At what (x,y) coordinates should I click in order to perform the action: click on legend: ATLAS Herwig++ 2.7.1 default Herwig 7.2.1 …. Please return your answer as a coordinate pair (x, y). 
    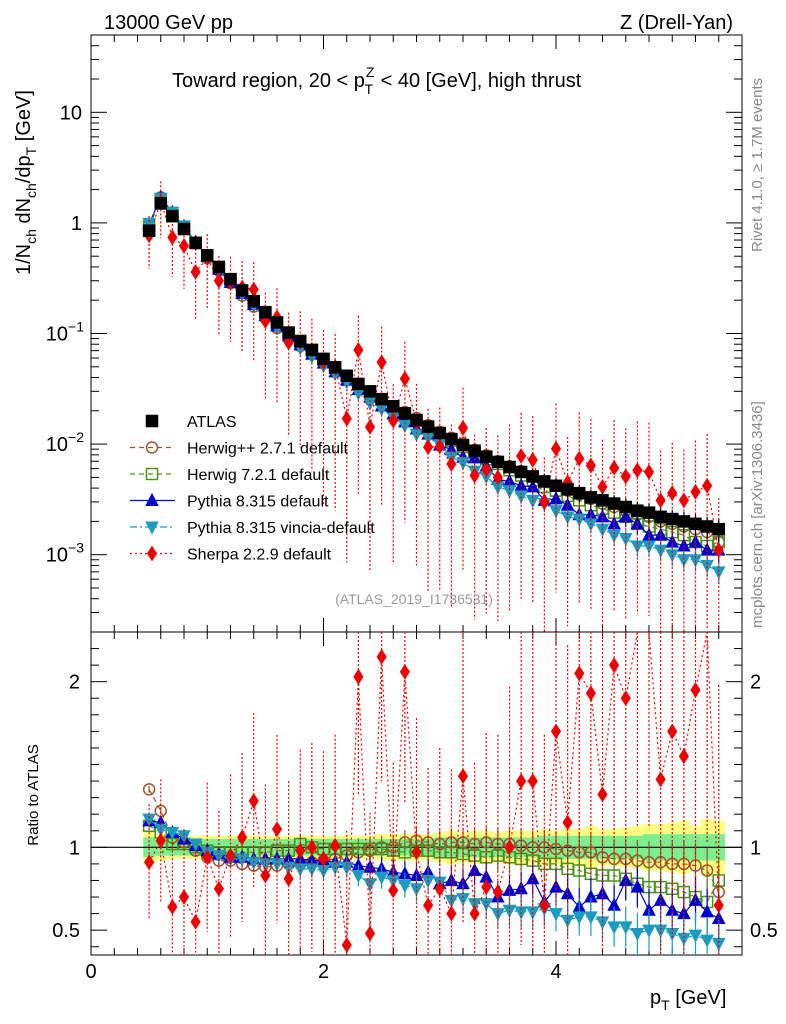
    Looking at the image, I should click on (252, 489).